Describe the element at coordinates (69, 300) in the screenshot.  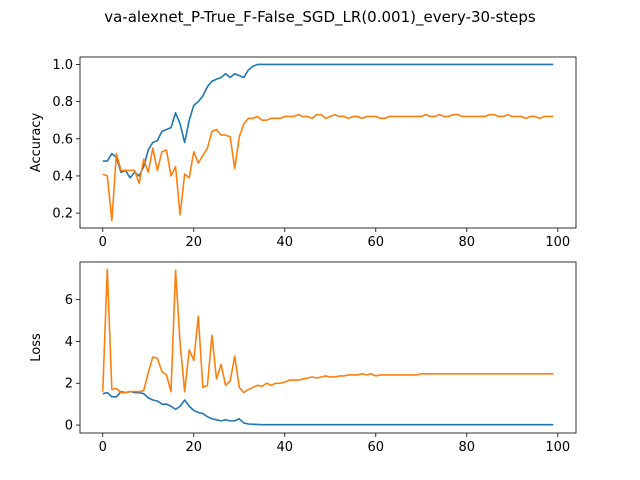
I see `y-tick-label: 6` at that location.